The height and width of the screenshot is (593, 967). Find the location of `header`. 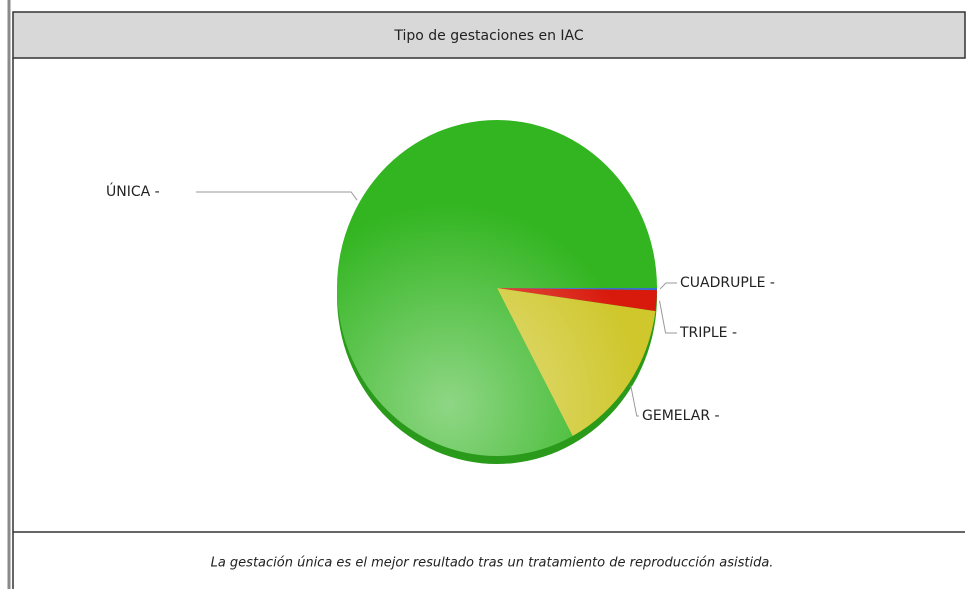

header is located at coordinates (489, 35).